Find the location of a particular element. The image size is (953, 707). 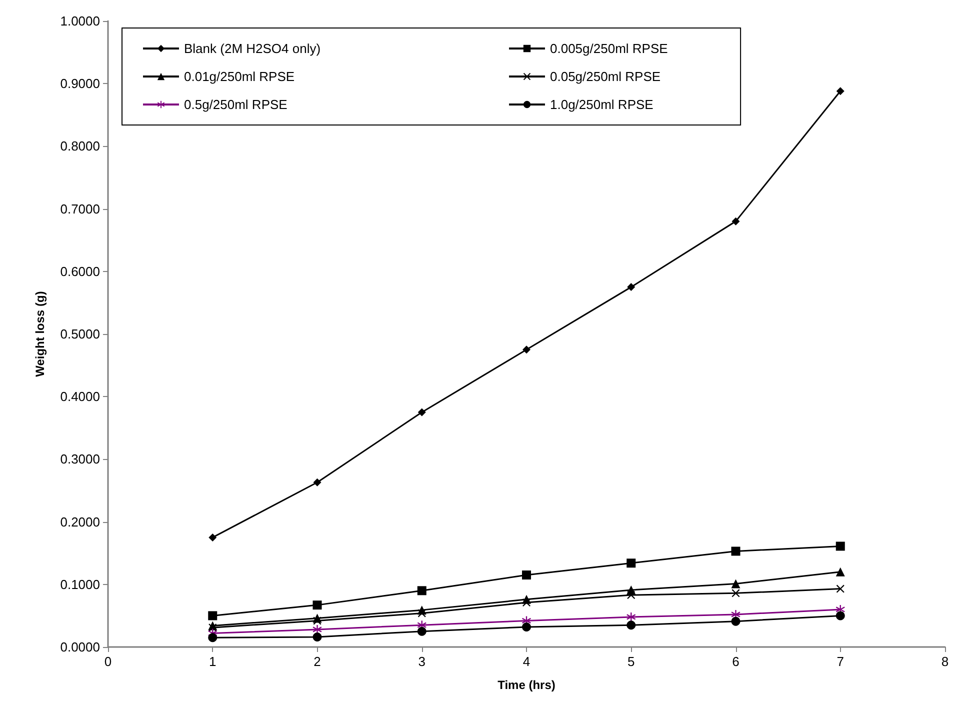

y-tick-label: 0.7000 is located at coordinates (80, 208).